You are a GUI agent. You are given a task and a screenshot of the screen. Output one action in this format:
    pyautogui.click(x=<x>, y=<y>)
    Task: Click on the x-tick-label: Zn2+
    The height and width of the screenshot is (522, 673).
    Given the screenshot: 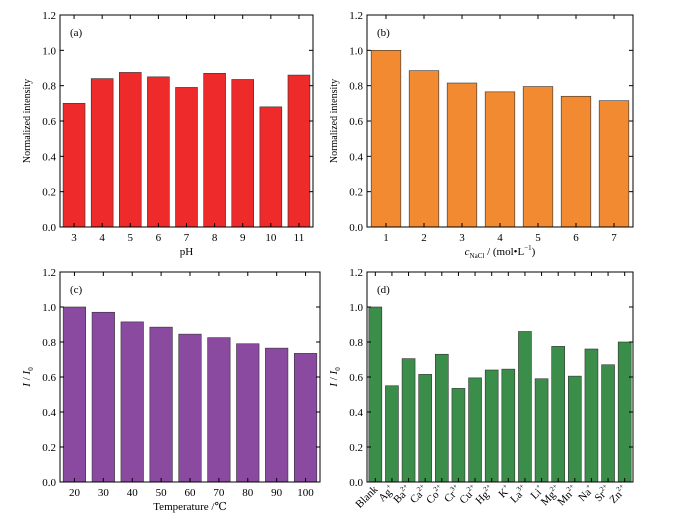 What is the action you would take?
    pyautogui.click(x=618, y=494)
    